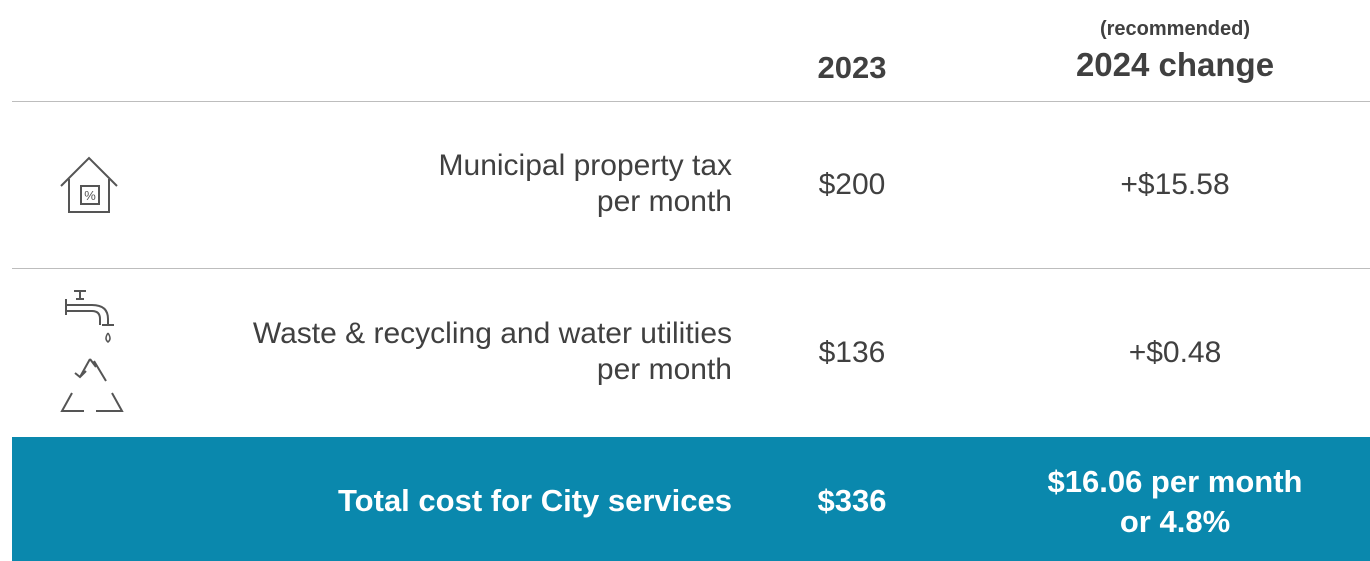  Describe the element at coordinates (535, 500) in the screenshot. I see `total-label: Total cost for City services` at that location.